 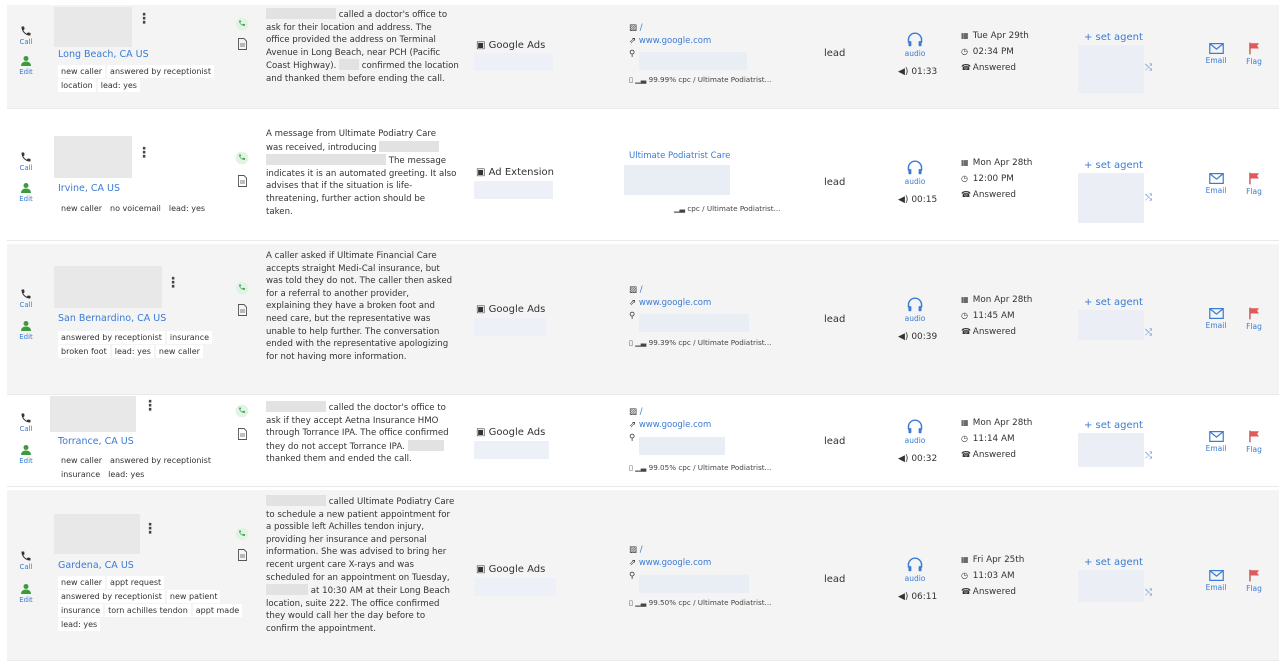 I want to click on caller-location: Torrance, CA US, so click(x=96, y=441).